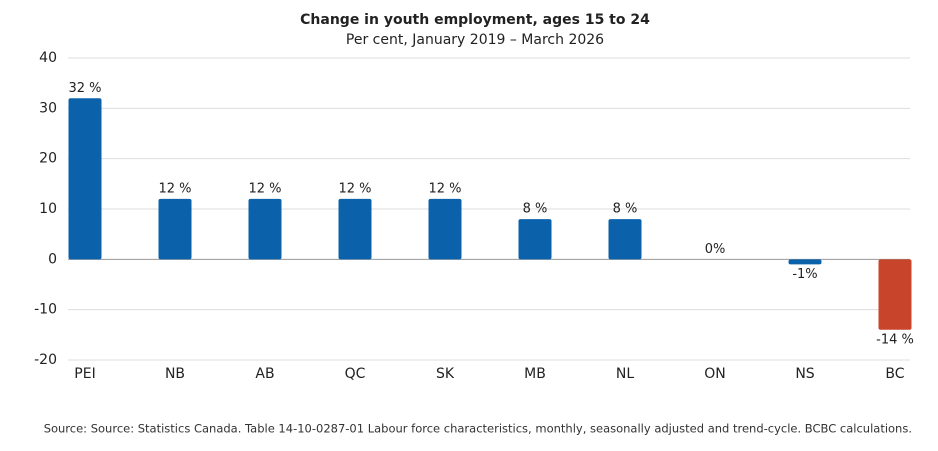  I want to click on value-label: 0%, so click(715, 249).